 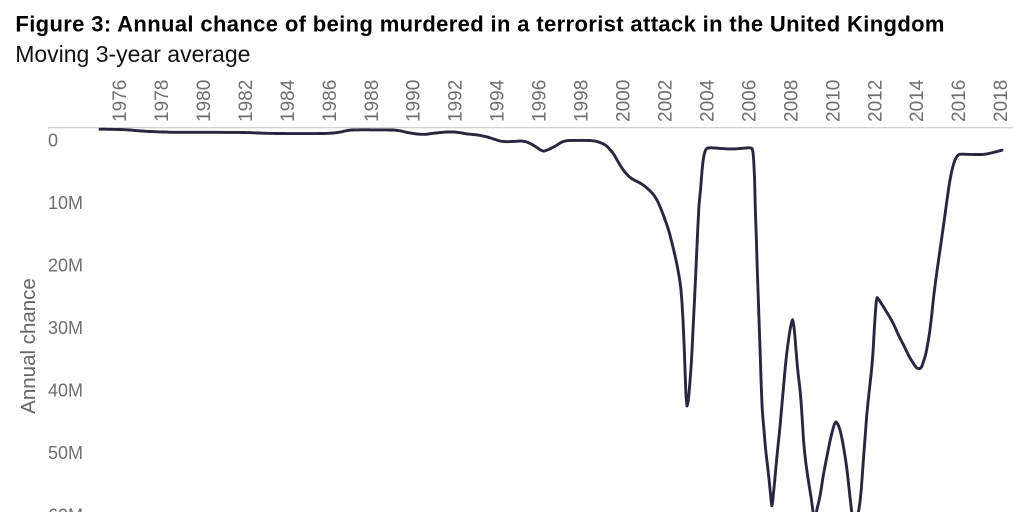 I want to click on svg-text: 1982, so click(x=246, y=101).